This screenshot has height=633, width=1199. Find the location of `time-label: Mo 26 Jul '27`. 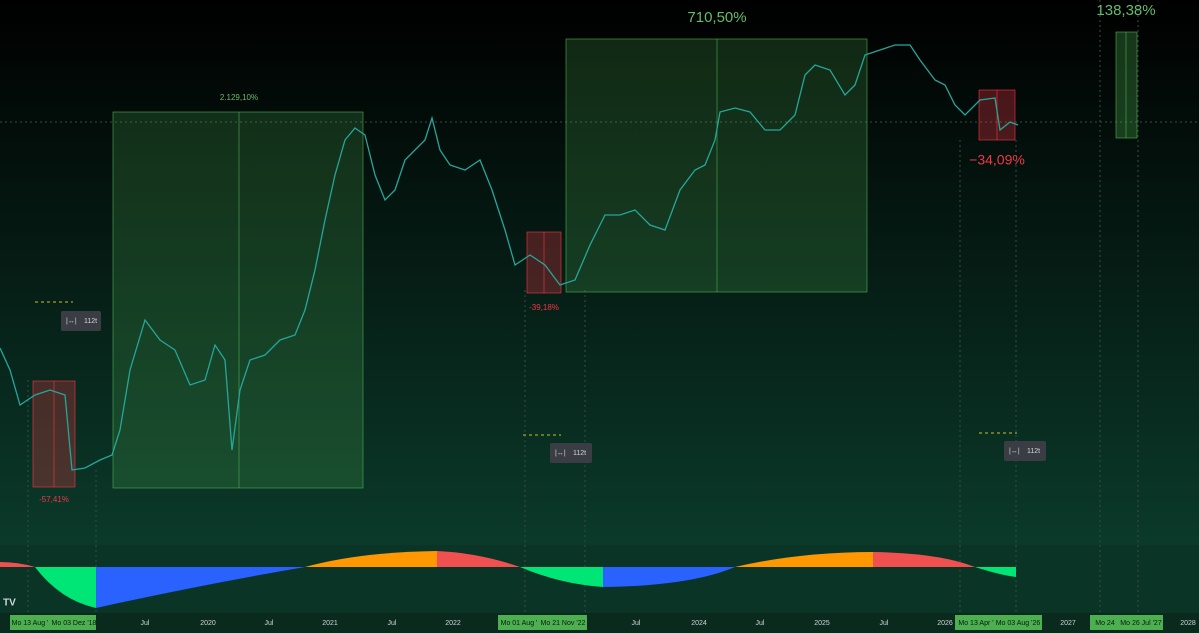

time-label: Mo 26 Jul '27 is located at coordinates (1141, 623).